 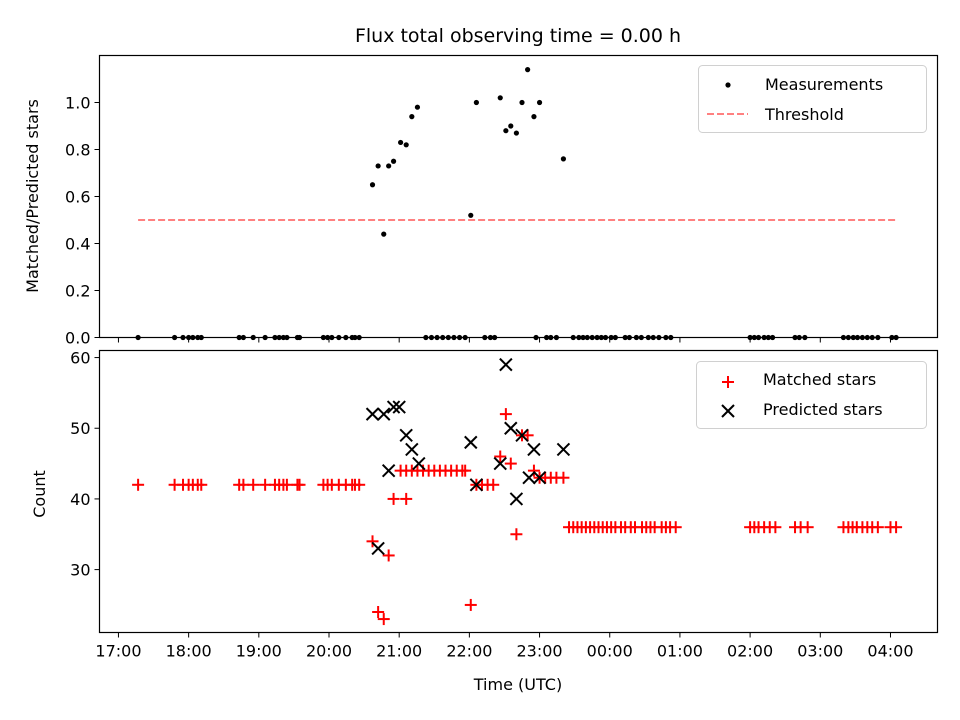 What do you see at coordinates (32, 196) in the screenshot?
I see `top-y-axis-label: Matched/Predicted stars` at bounding box center [32, 196].